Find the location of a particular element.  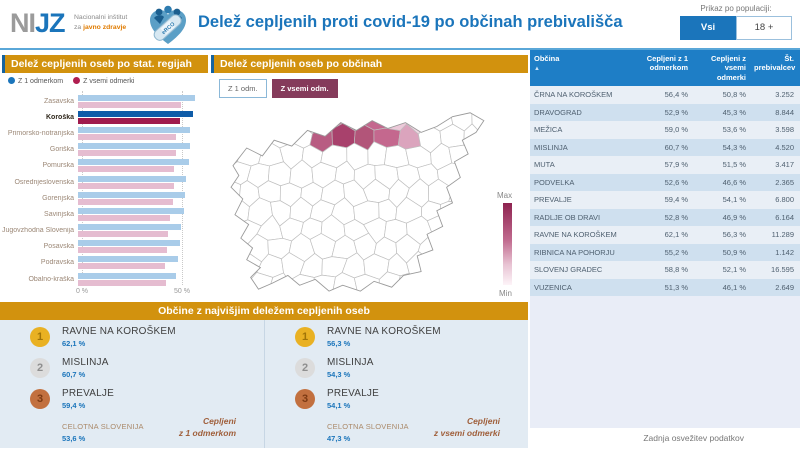

sort-ascending-icon: ▲ is located at coordinates (537, 69).